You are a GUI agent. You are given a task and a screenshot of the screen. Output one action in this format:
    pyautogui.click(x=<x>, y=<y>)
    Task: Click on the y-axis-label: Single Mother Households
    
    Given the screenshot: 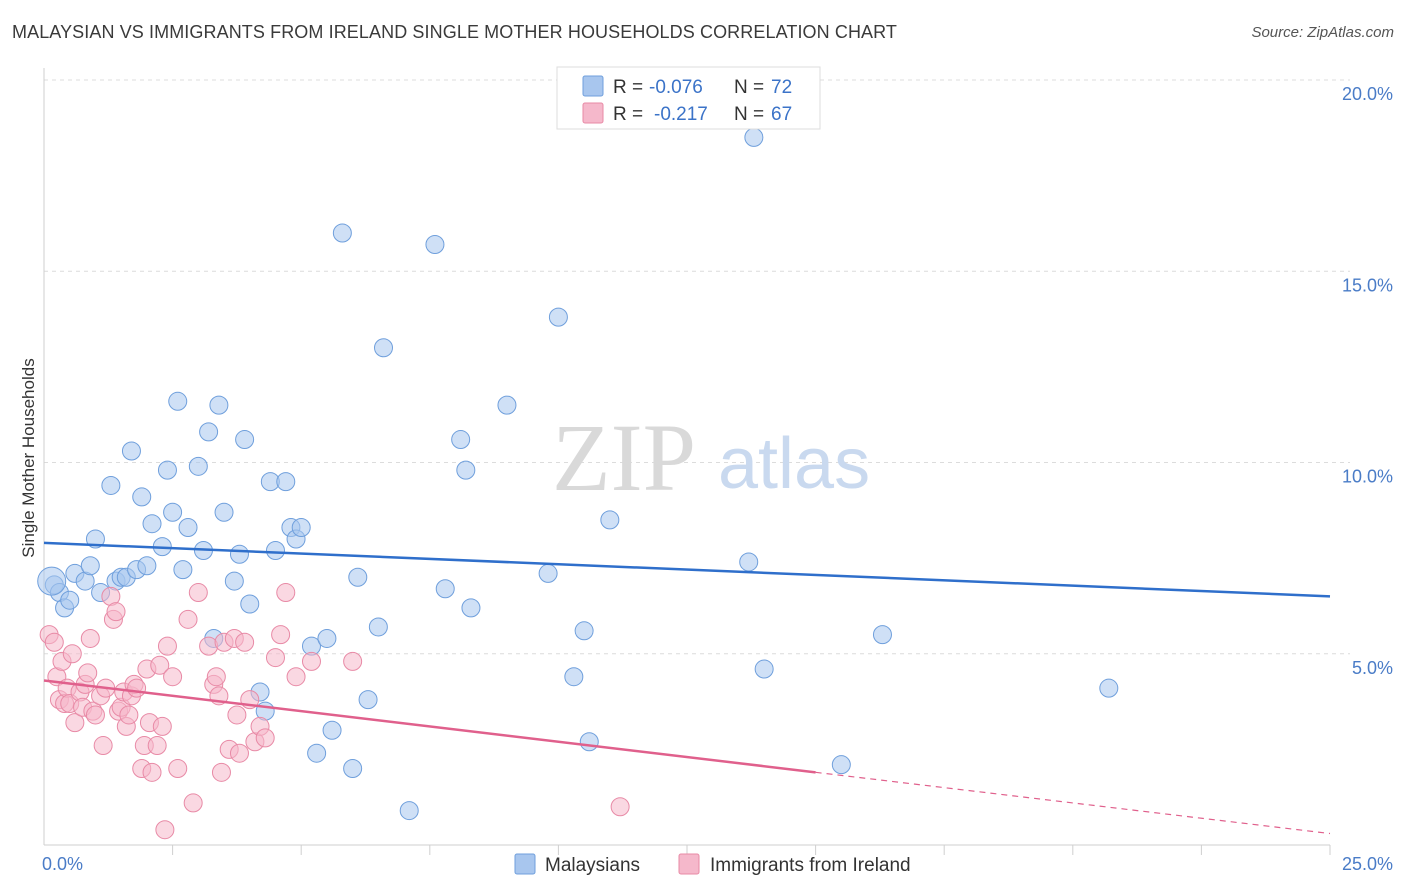 What is the action you would take?
    pyautogui.click(x=28, y=457)
    